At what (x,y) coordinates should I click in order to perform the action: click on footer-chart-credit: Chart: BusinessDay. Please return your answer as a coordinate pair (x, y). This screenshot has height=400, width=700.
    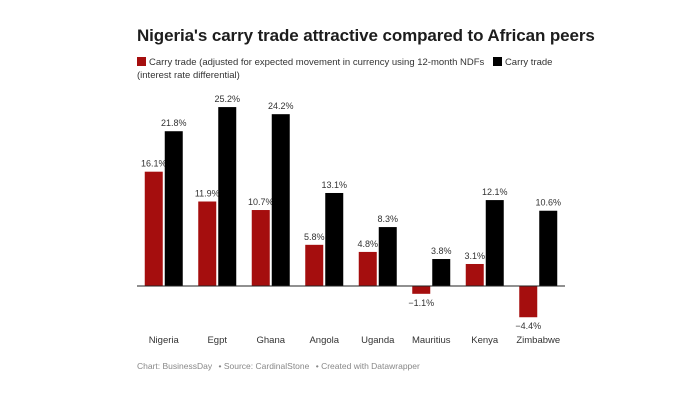
    Looking at the image, I should click on (175, 366).